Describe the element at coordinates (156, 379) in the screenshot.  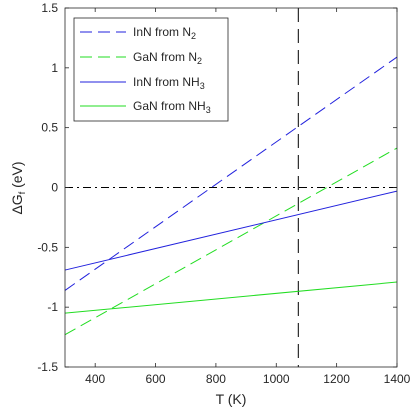
I see `x-tick-label: 600` at that location.